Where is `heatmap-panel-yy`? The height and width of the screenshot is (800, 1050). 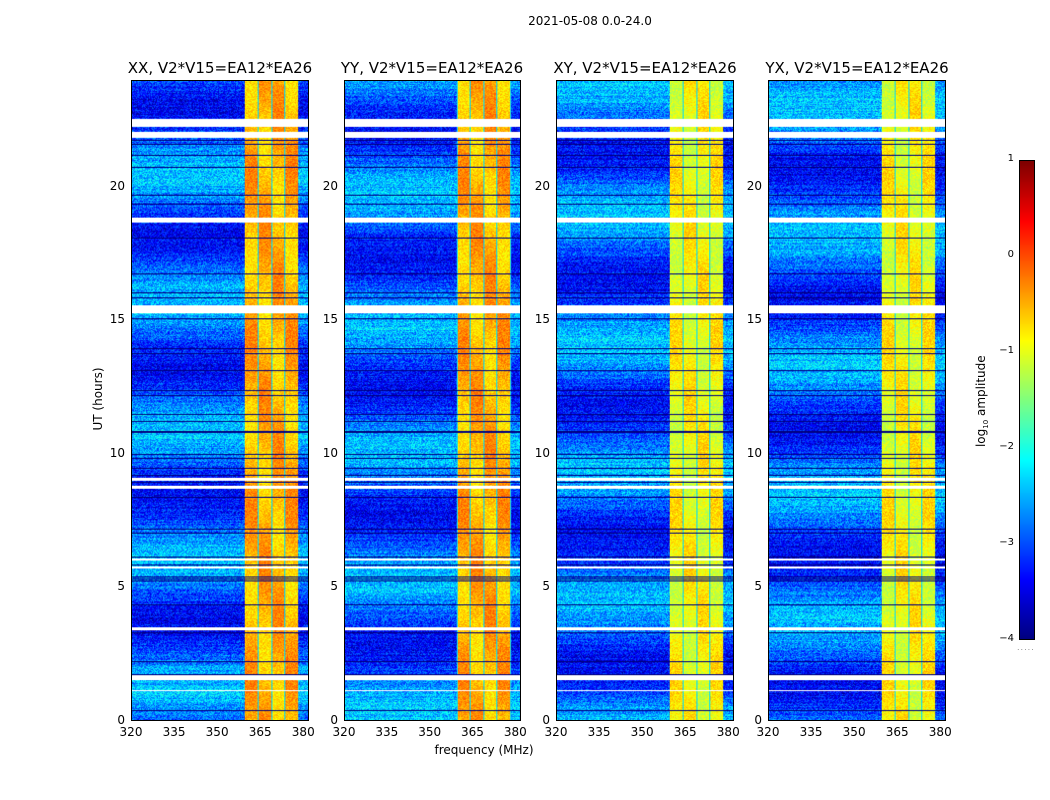 heatmap-panel-yy is located at coordinates (432, 400).